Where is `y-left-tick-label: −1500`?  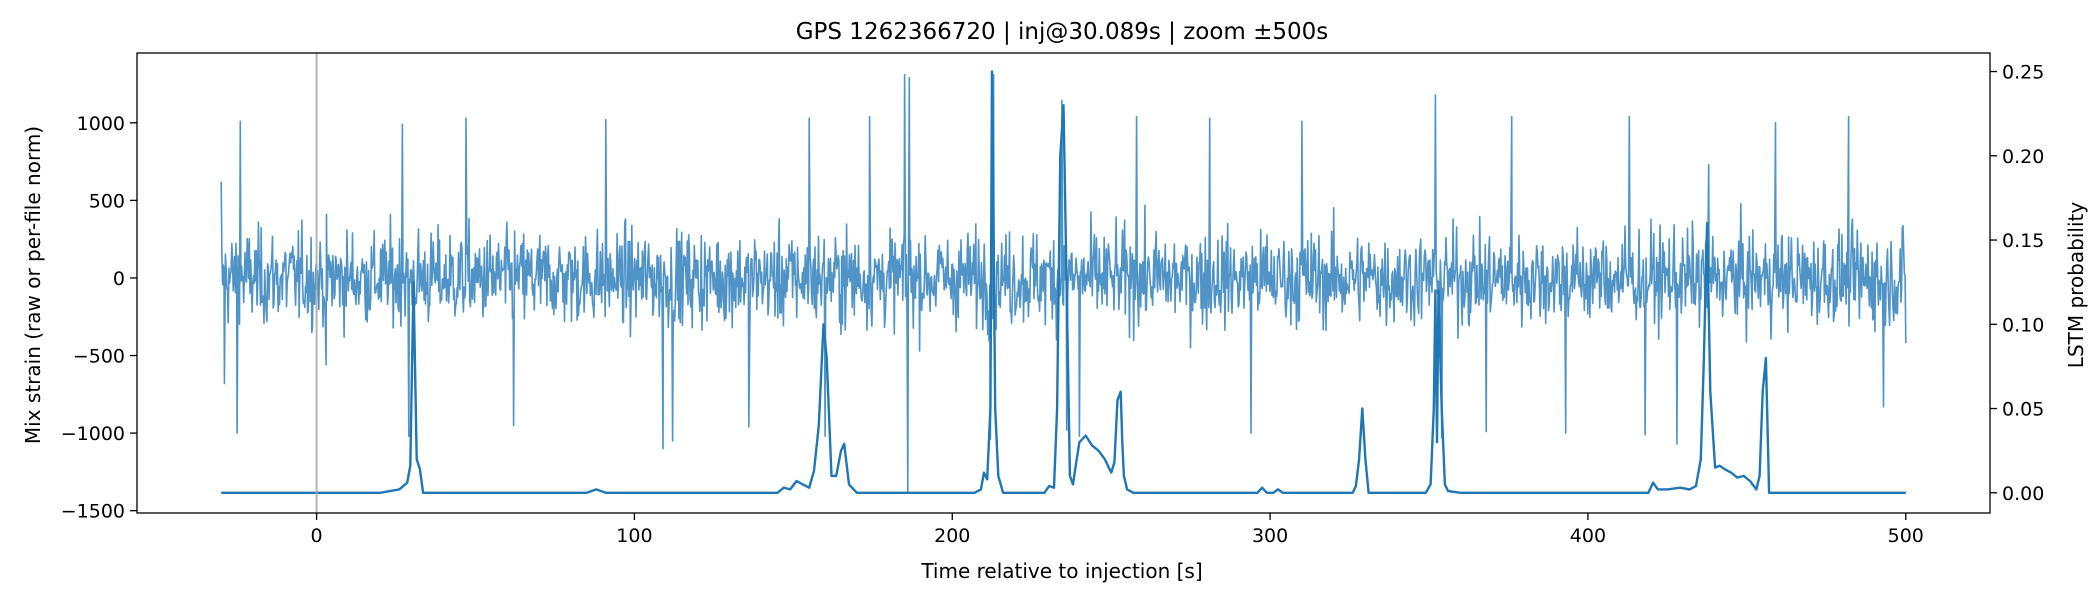 y-left-tick-label: −1500 is located at coordinates (93, 512).